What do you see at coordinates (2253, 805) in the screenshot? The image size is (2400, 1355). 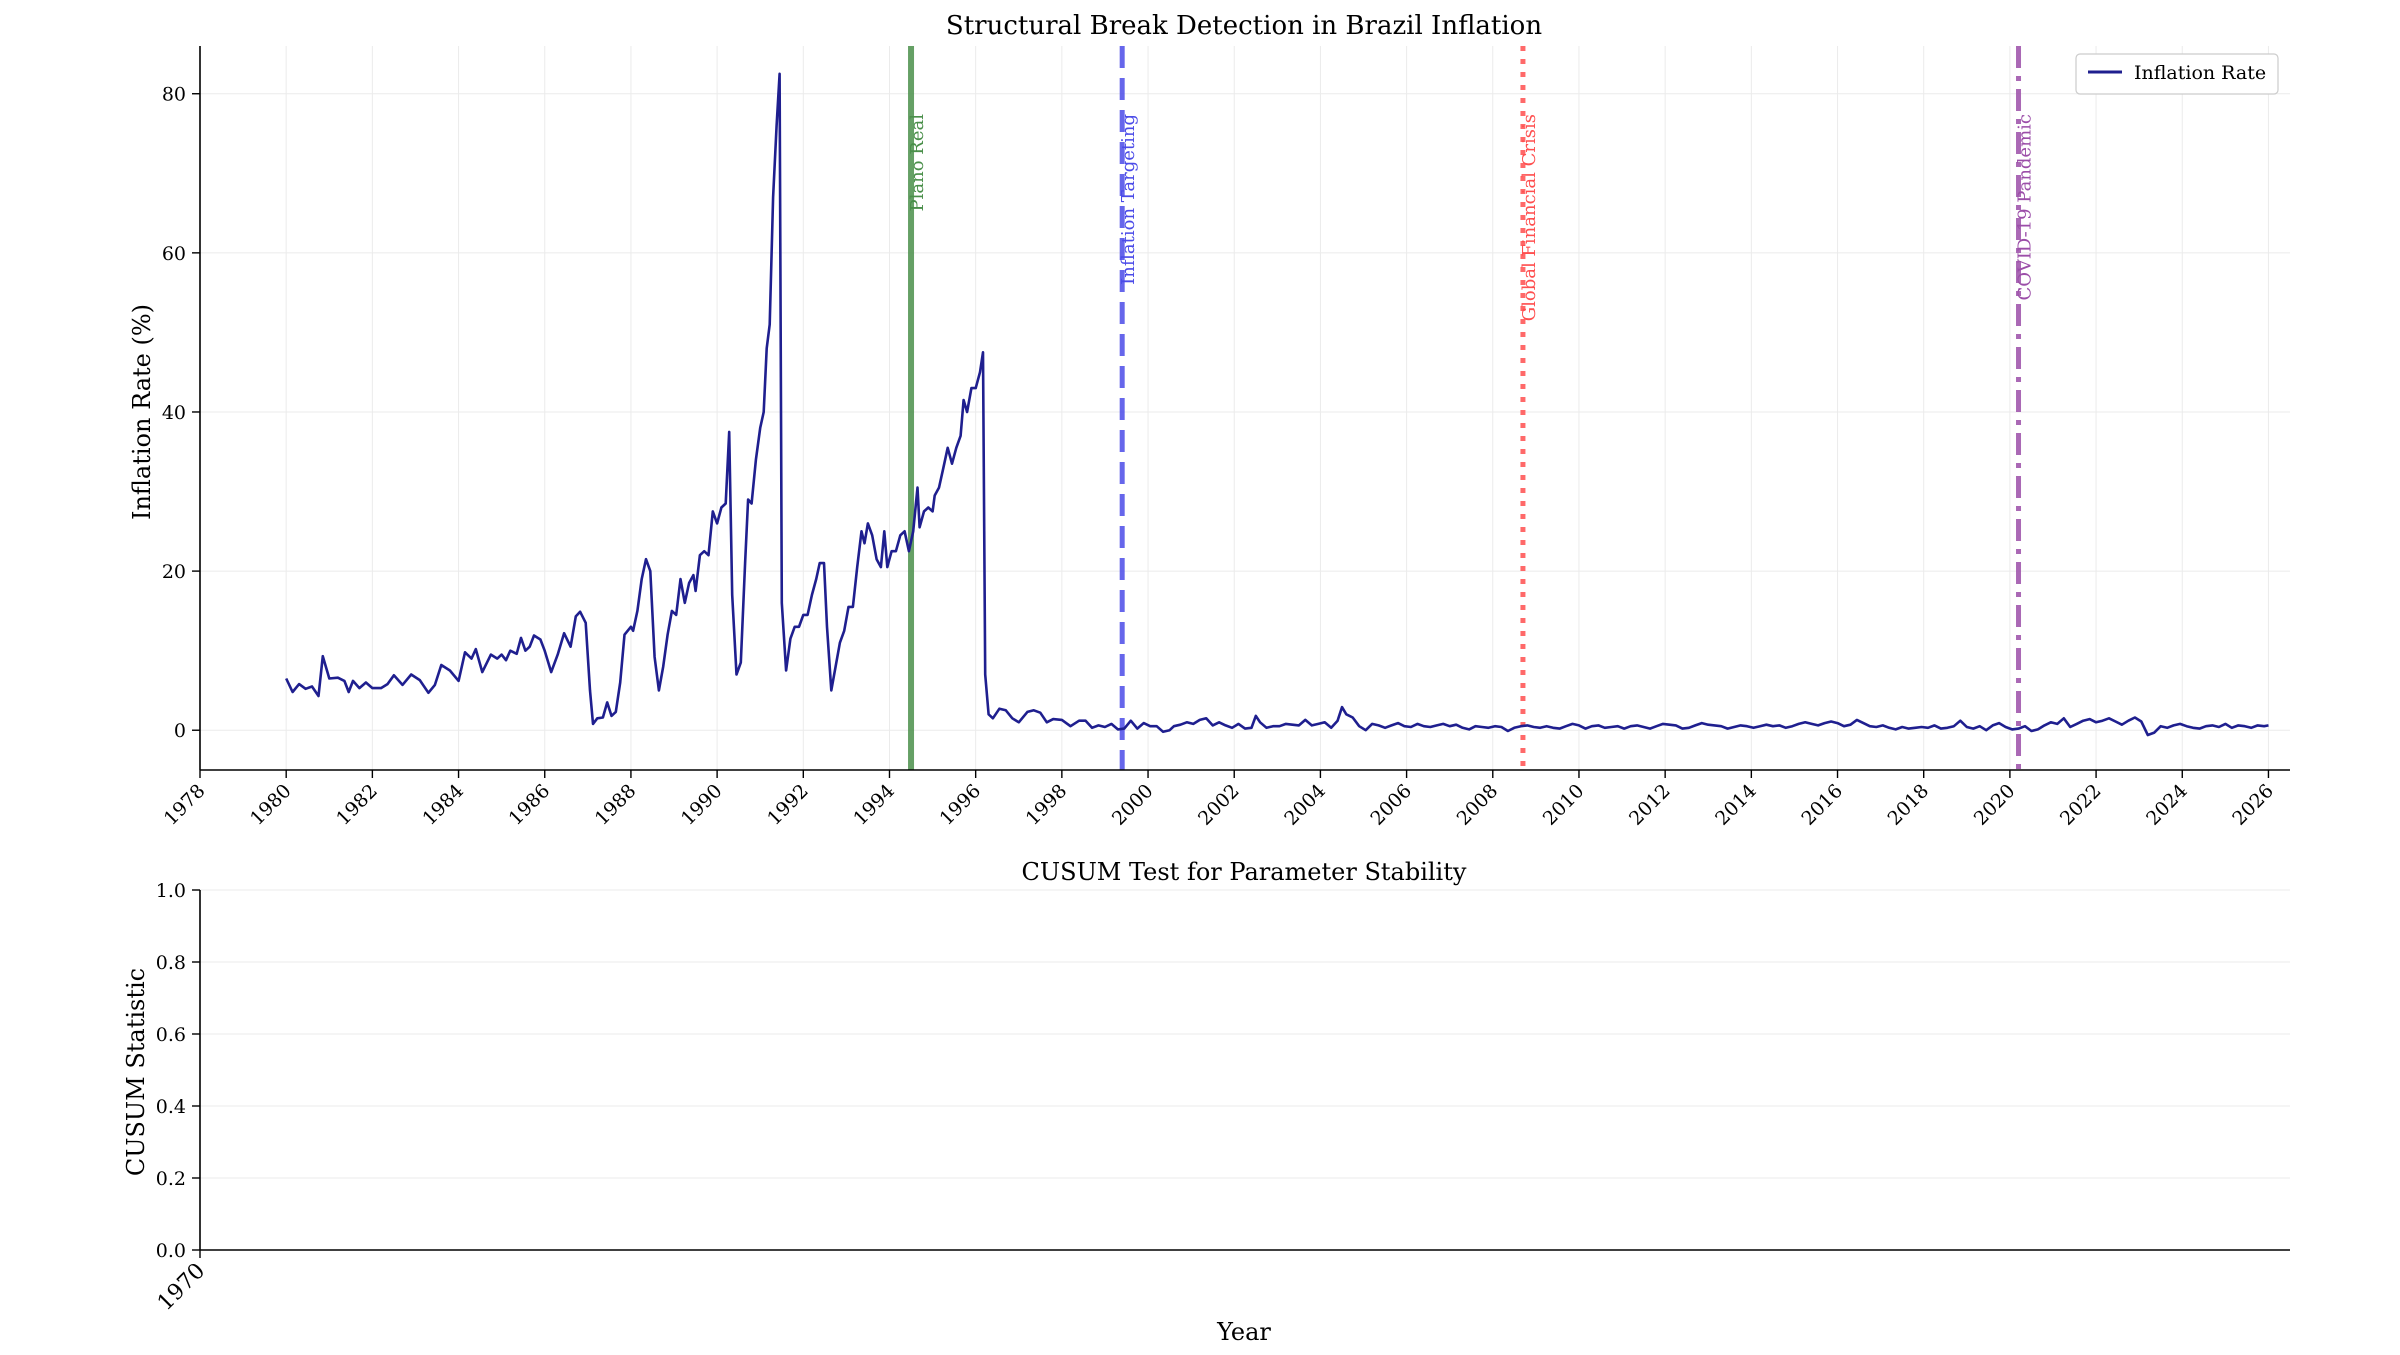 I see `x-tick-label: 2026` at bounding box center [2253, 805].